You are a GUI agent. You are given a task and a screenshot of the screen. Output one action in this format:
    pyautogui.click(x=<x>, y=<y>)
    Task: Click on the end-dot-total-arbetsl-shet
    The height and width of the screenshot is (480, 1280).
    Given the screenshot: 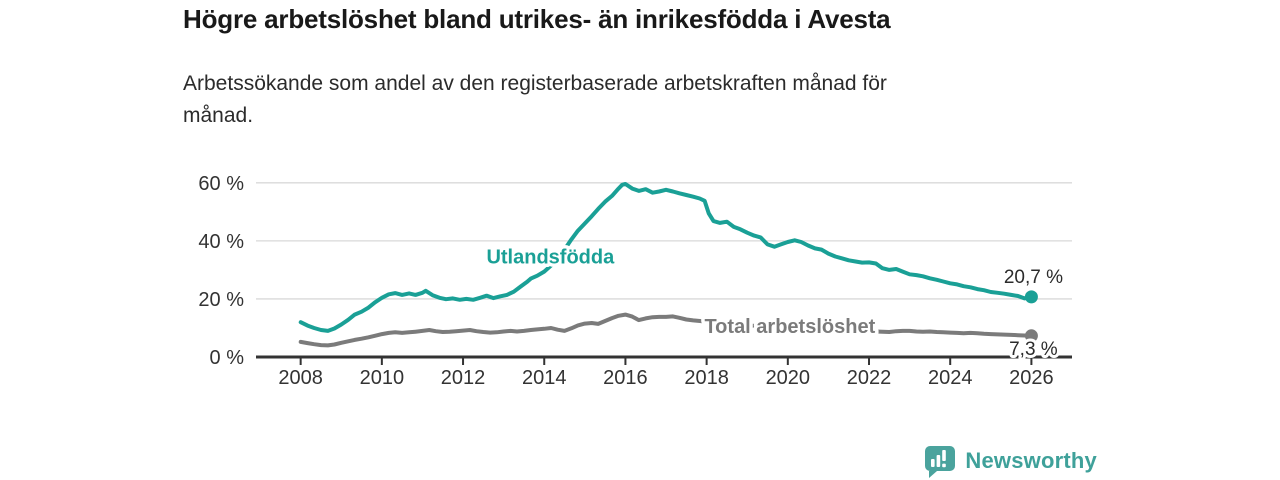 What is the action you would take?
    pyautogui.click(x=1031, y=336)
    